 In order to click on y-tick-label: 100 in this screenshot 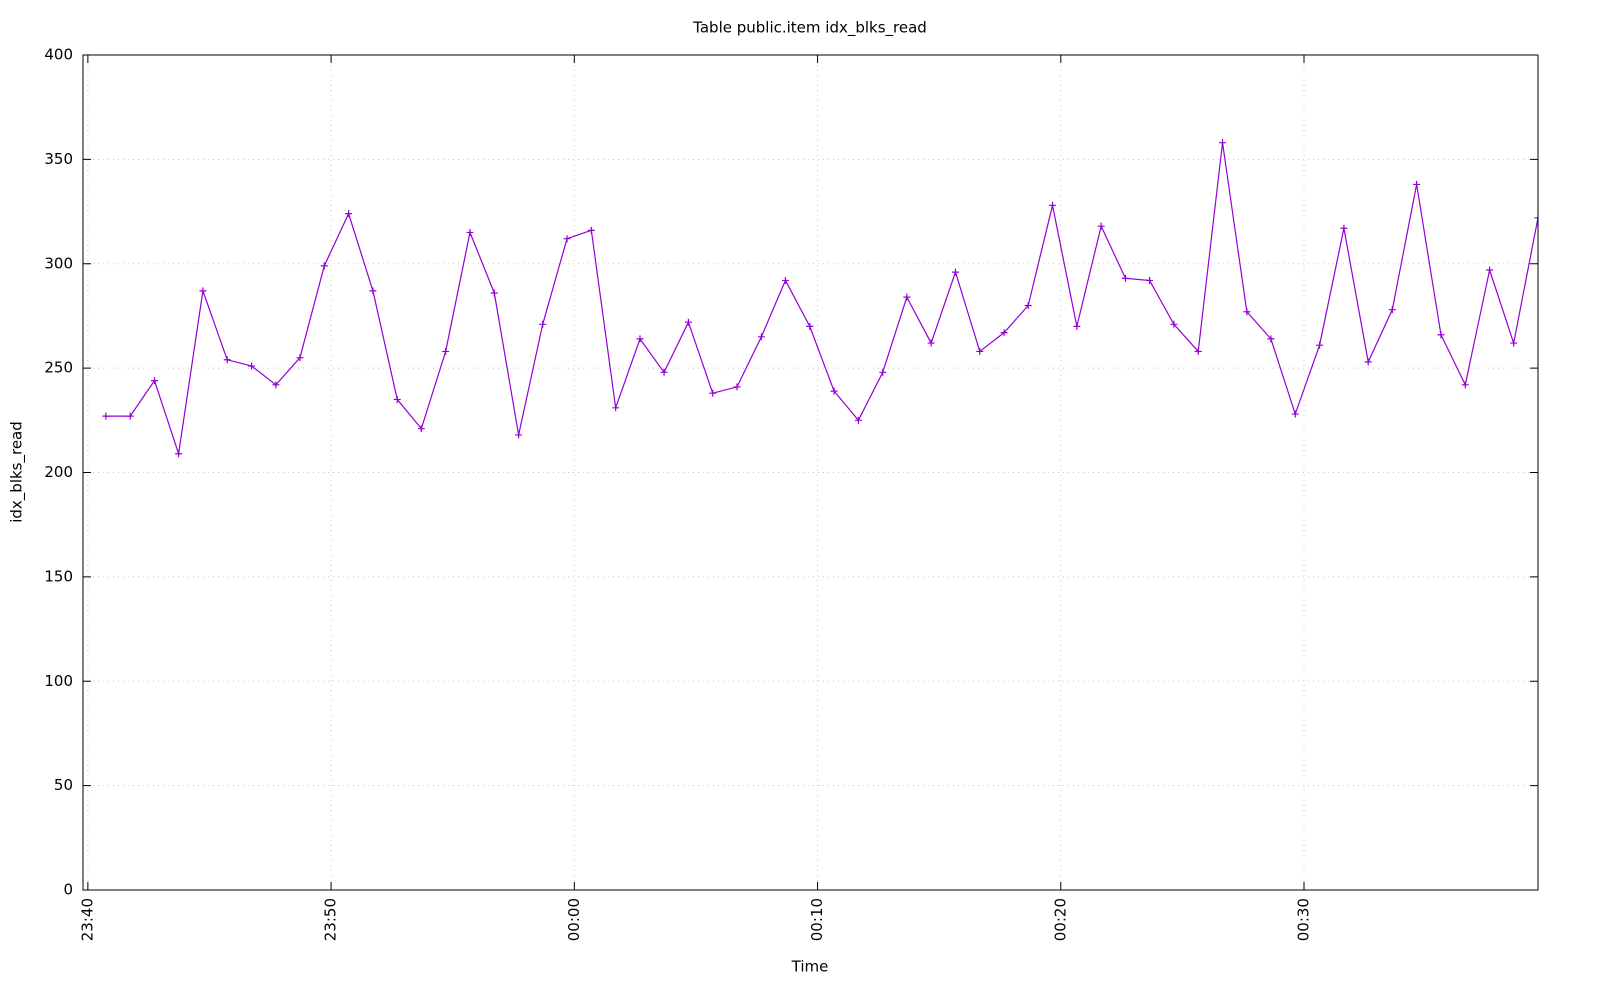, I will do `click(58, 681)`.